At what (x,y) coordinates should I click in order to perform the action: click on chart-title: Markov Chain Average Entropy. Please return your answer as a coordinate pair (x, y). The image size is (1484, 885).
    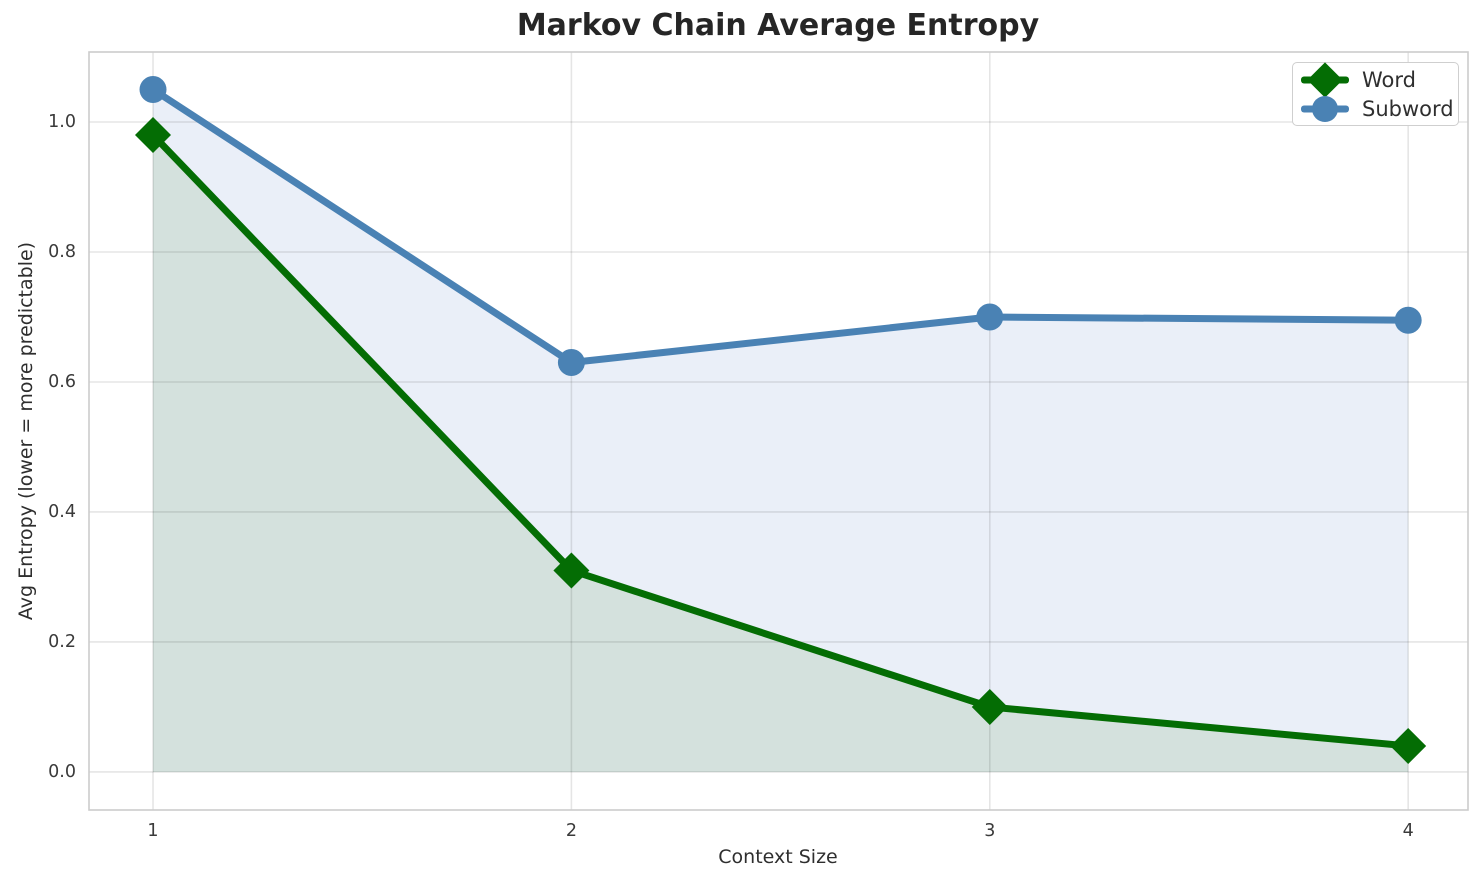
    Looking at the image, I should click on (778, 25).